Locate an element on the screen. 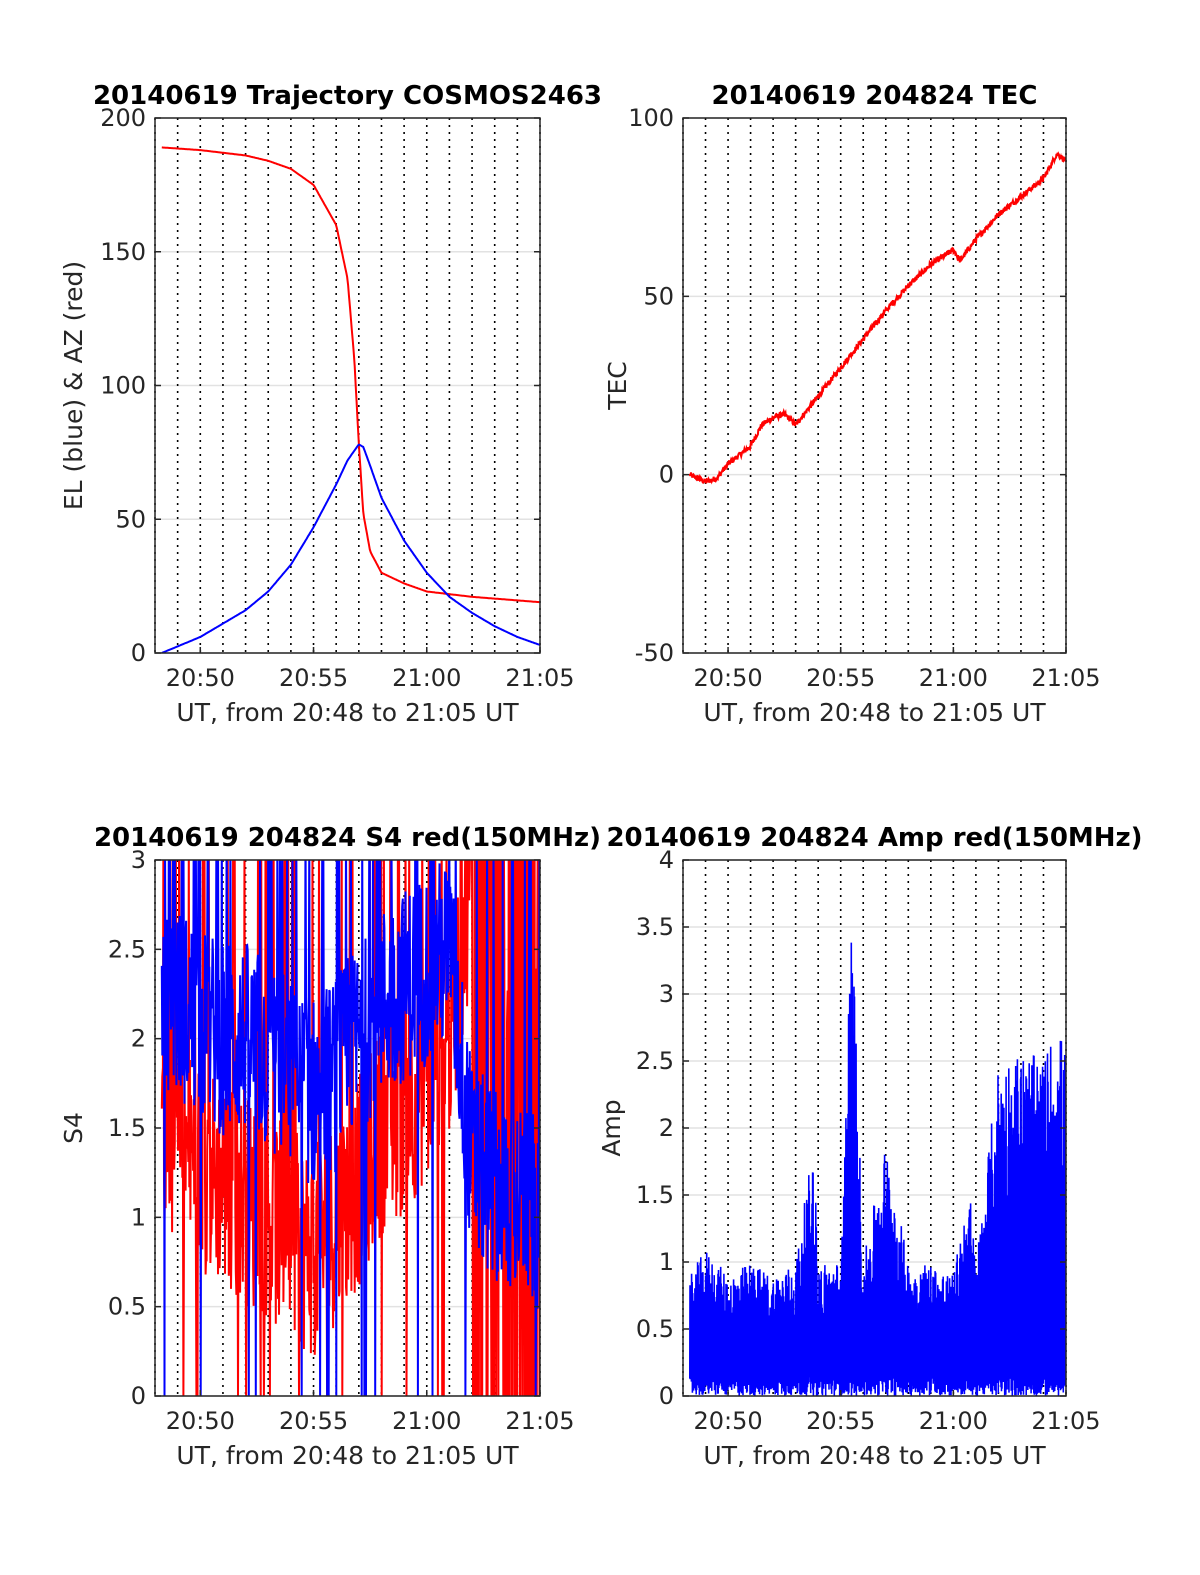 This screenshot has width=1200, height=1575. y-axis-label: Amp is located at coordinates (611, 1127).